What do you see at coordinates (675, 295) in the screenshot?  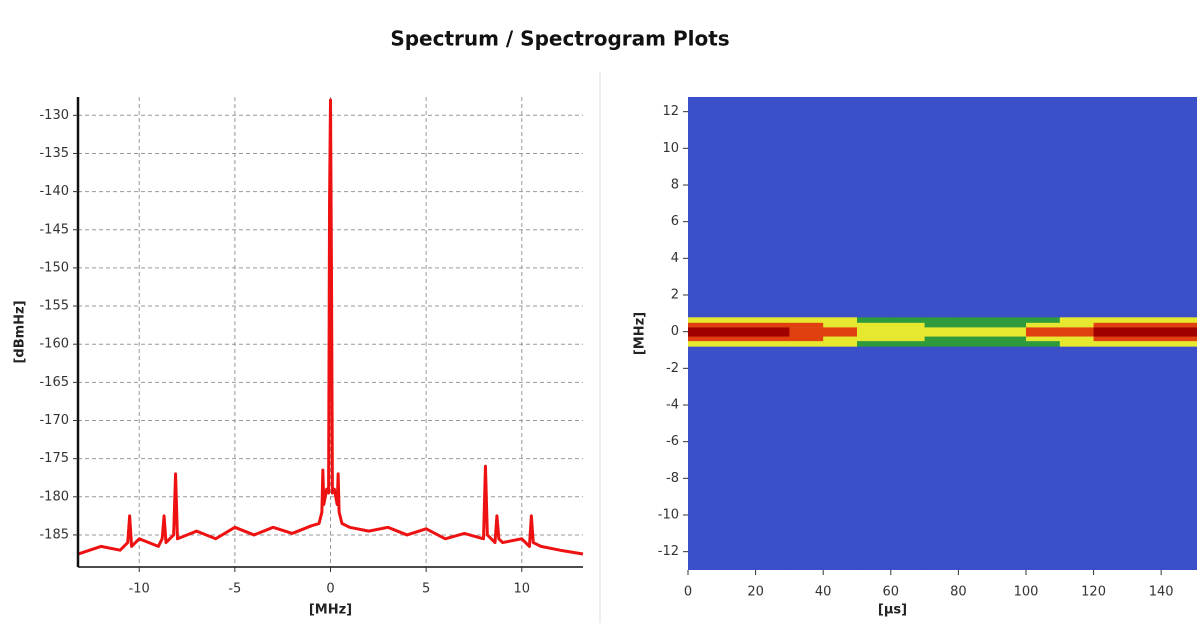 I see `y-tick-label: 2` at bounding box center [675, 295].